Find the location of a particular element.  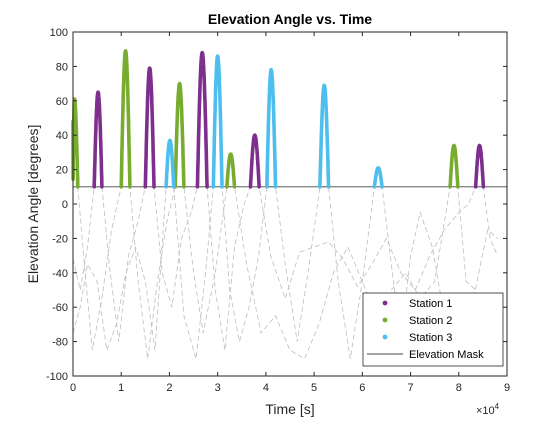

x-tick-label: 0 is located at coordinates (73, 388).